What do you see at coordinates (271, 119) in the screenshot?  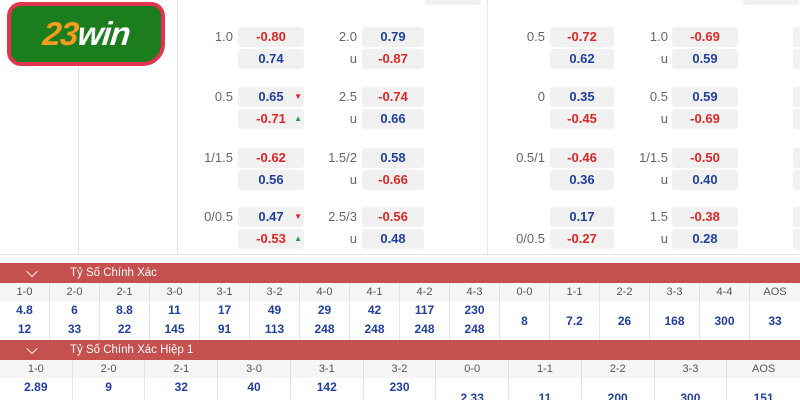 I see `odds-value-box: -0.71 ▲` at bounding box center [271, 119].